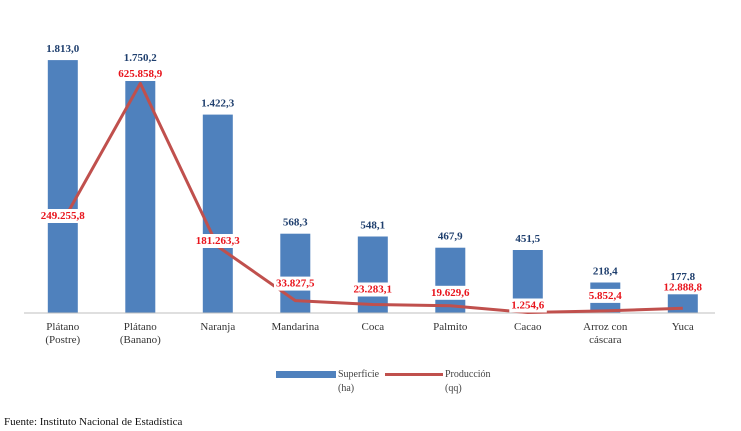 This screenshot has width=741, height=431. Describe the element at coordinates (527, 239) in the screenshot. I see `bar-value-label-6: 451,5` at that location.